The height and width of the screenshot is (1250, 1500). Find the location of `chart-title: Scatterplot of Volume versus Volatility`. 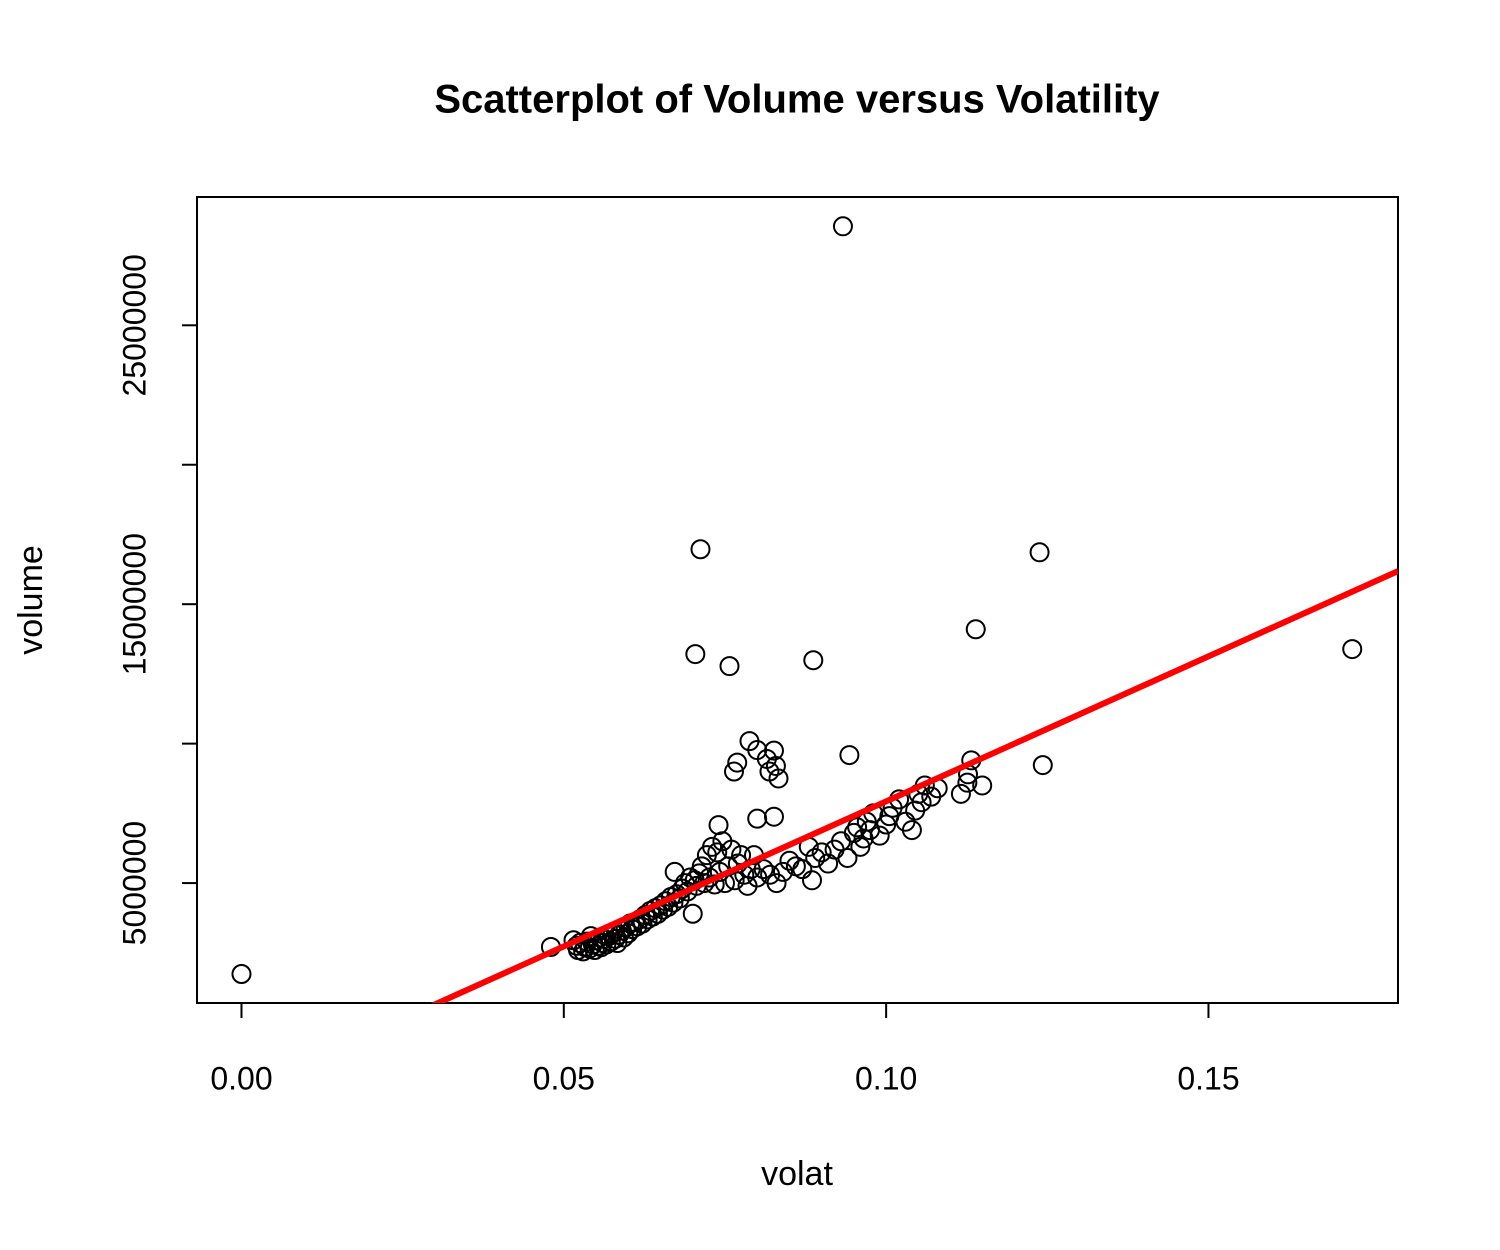

chart-title: Scatterplot of Volume versus Volatility is located at coordinates (797, 100).